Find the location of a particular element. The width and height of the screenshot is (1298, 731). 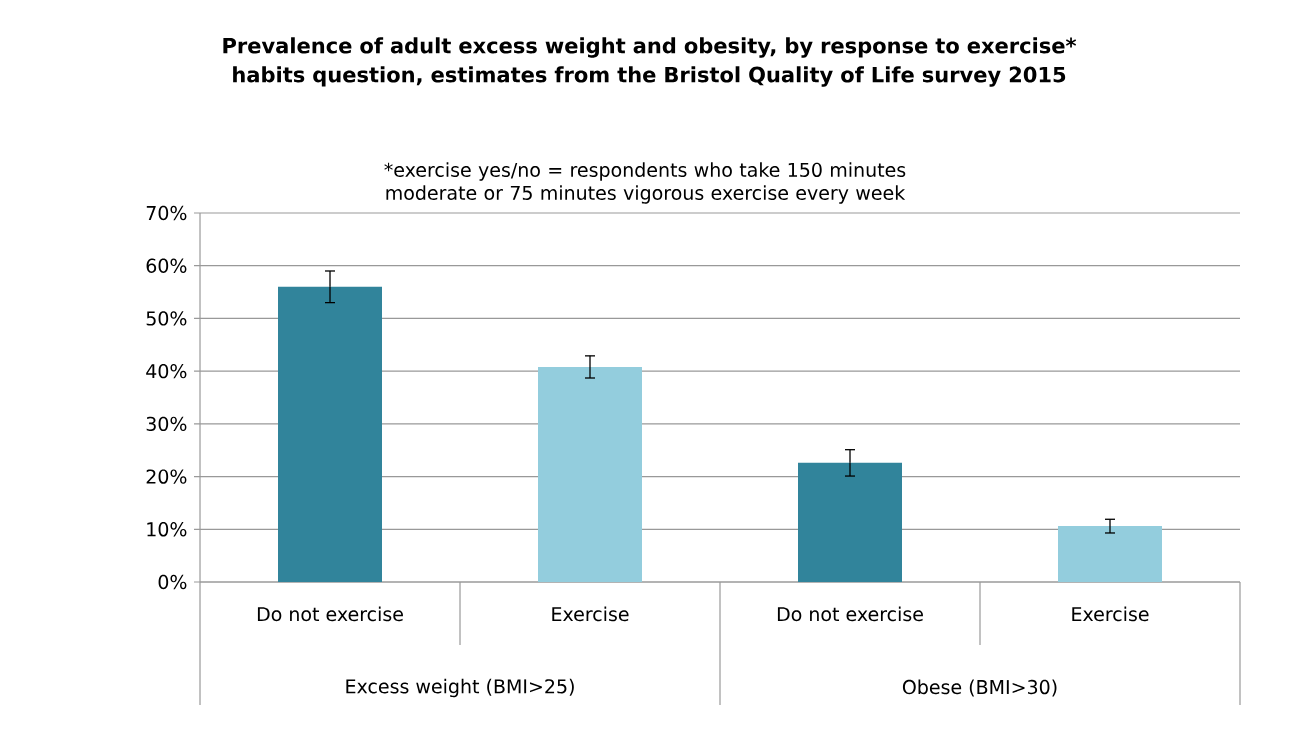

y-tick-label: 70% is located at coordinates (166, 213).